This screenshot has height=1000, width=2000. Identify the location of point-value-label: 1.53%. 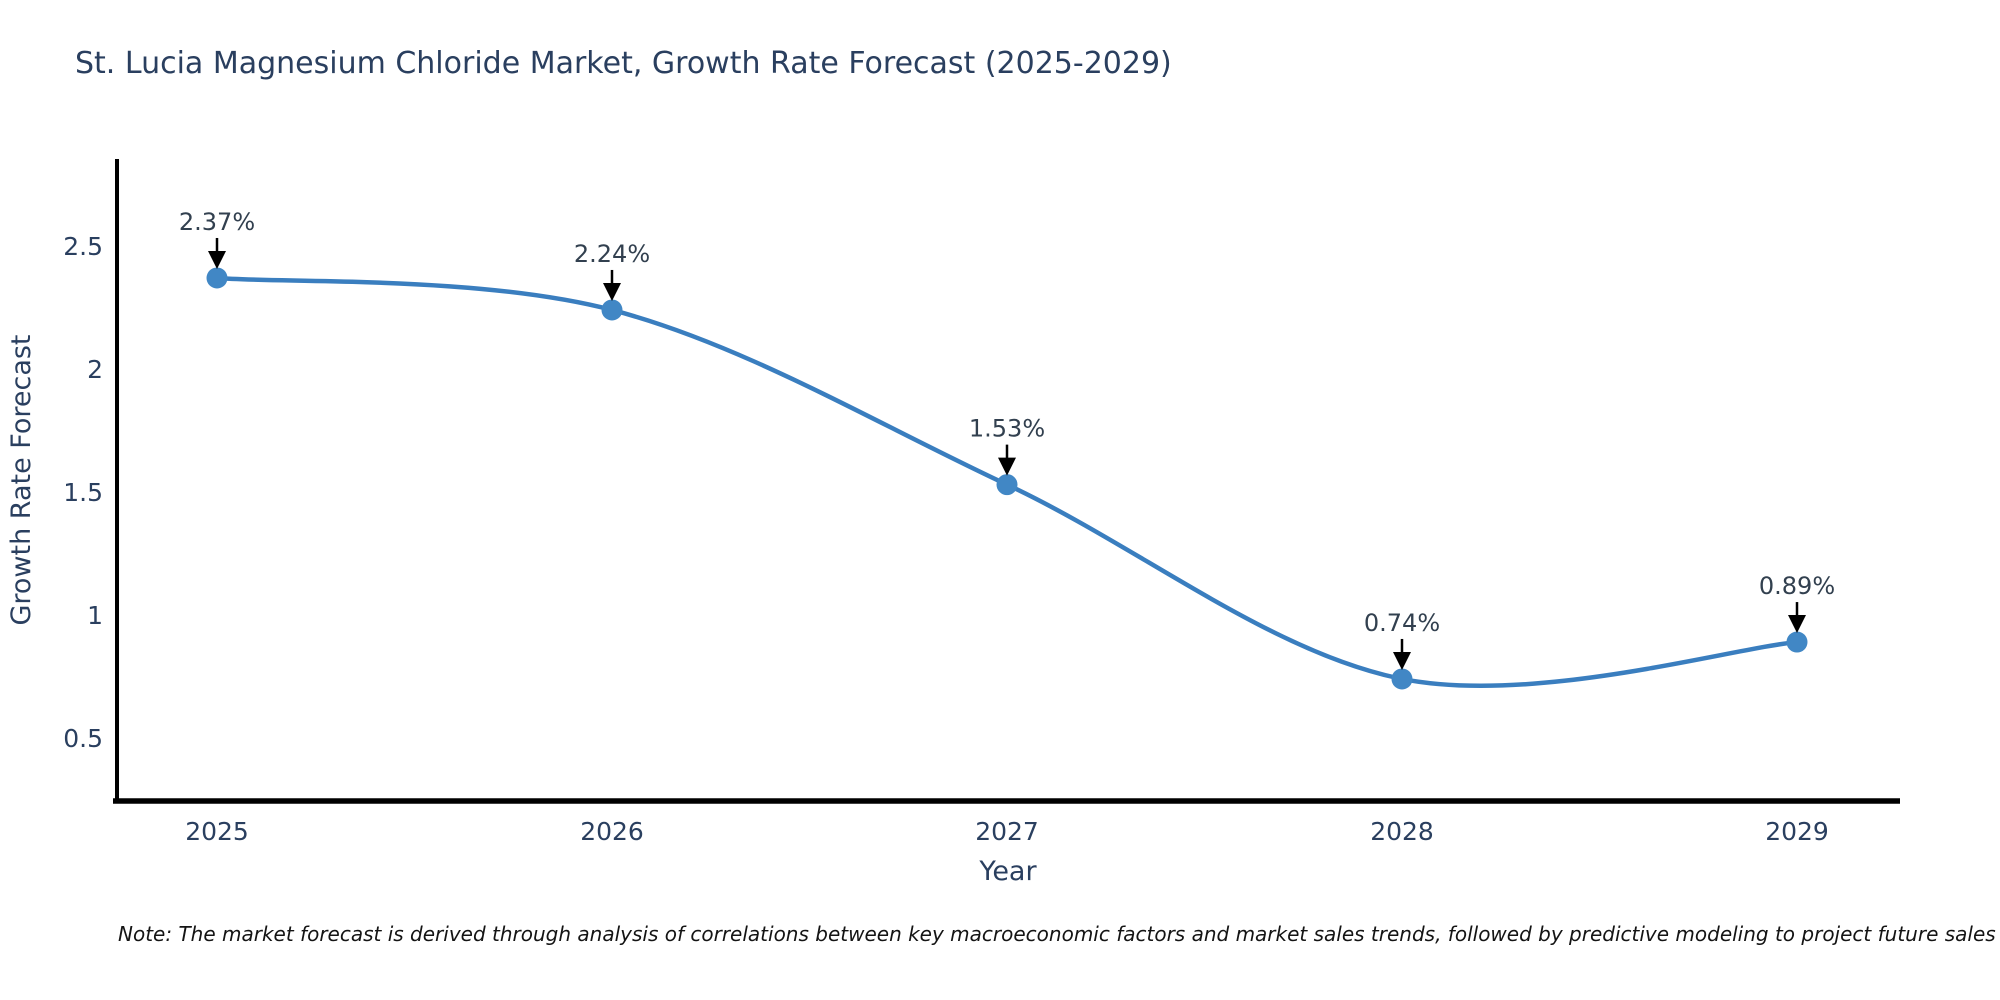
(1007, 429).